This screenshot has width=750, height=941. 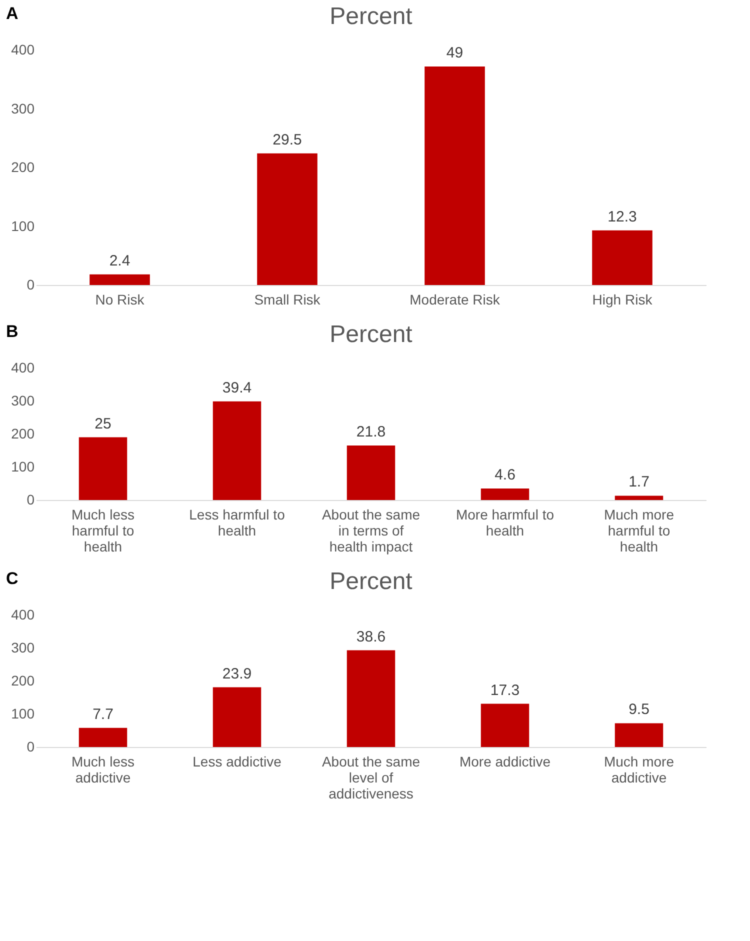 What do you see at coordinates (371, 778) in the screenshot?
I see `x-tick-label: About the same level of addictiveness` at bounding box center [371, 778].